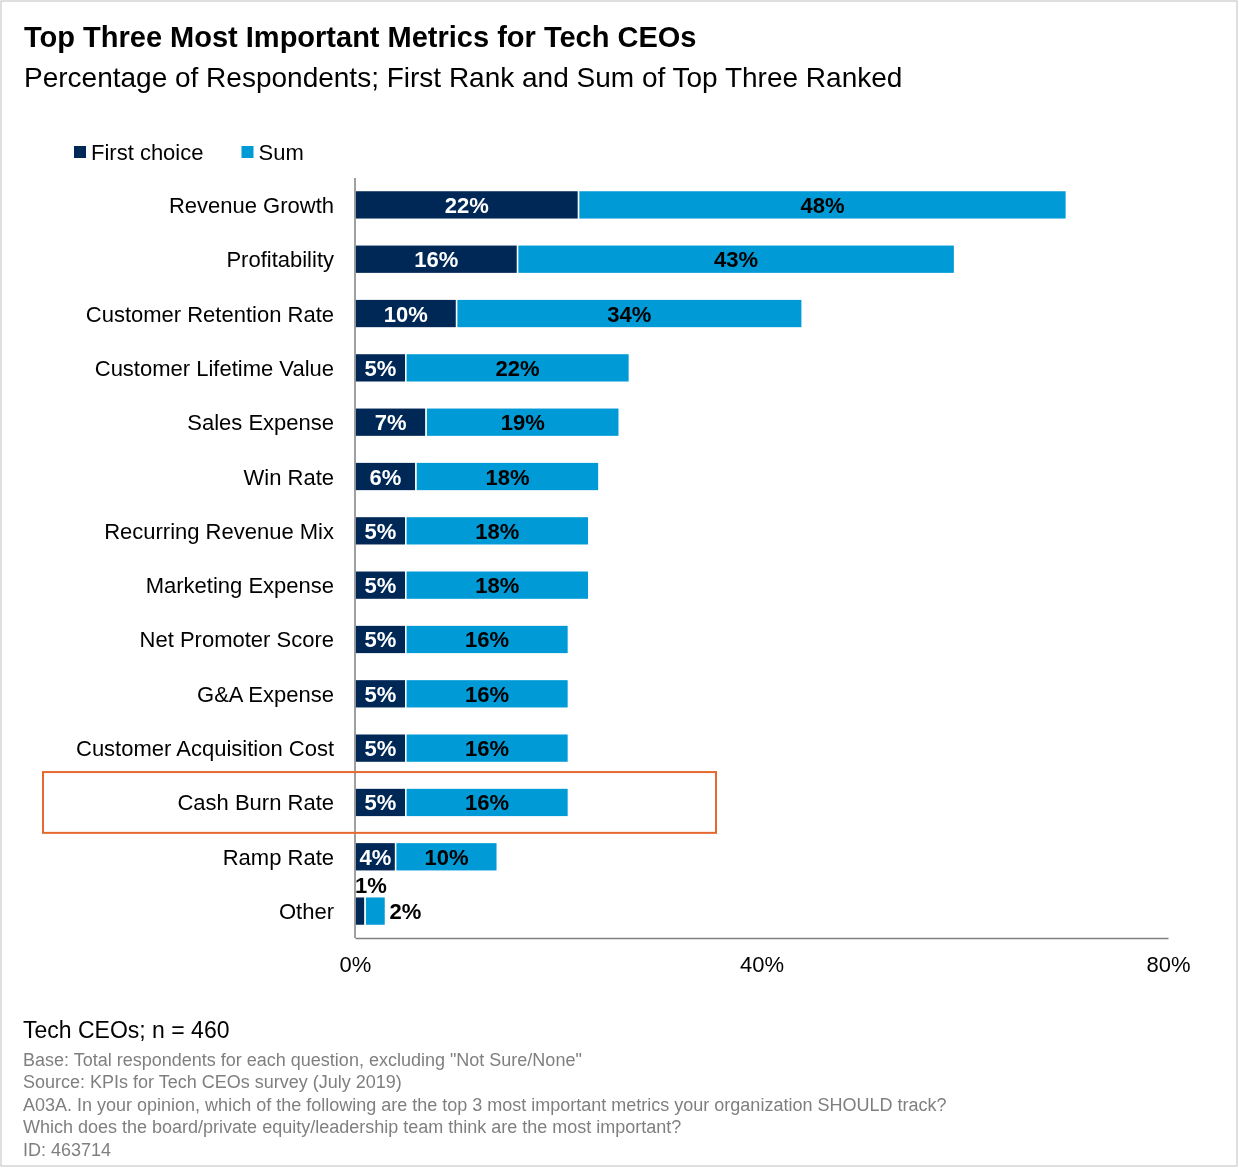 The height and width of the screenshot is (1168, 1239). Describe the element at coordinates (352, 1127) in the screenshot. I see `text: Which does the board/private equity/leadership team think are the most important?` at that location.